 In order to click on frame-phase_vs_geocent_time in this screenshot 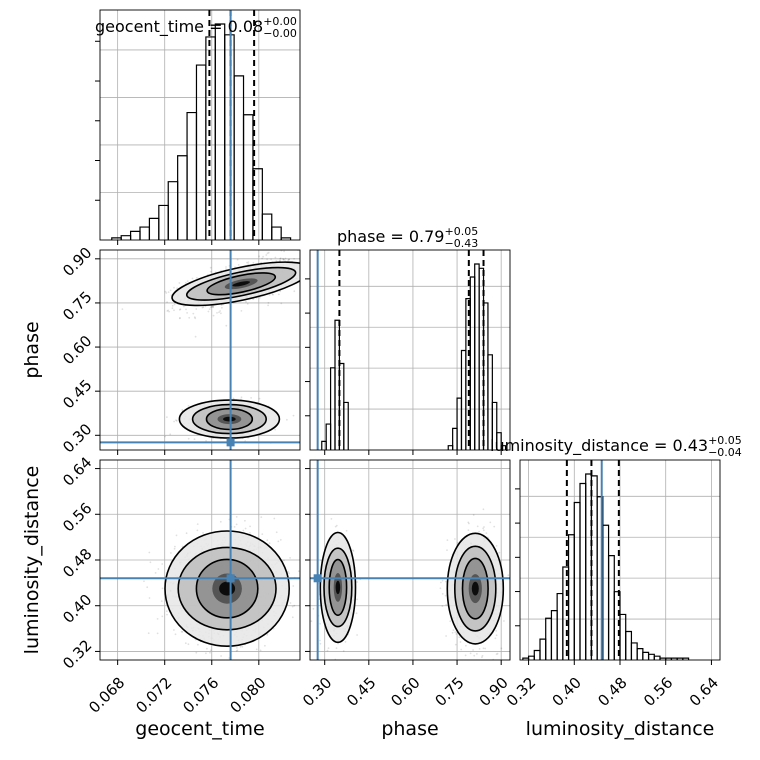, I will do `click(200, 350)`.